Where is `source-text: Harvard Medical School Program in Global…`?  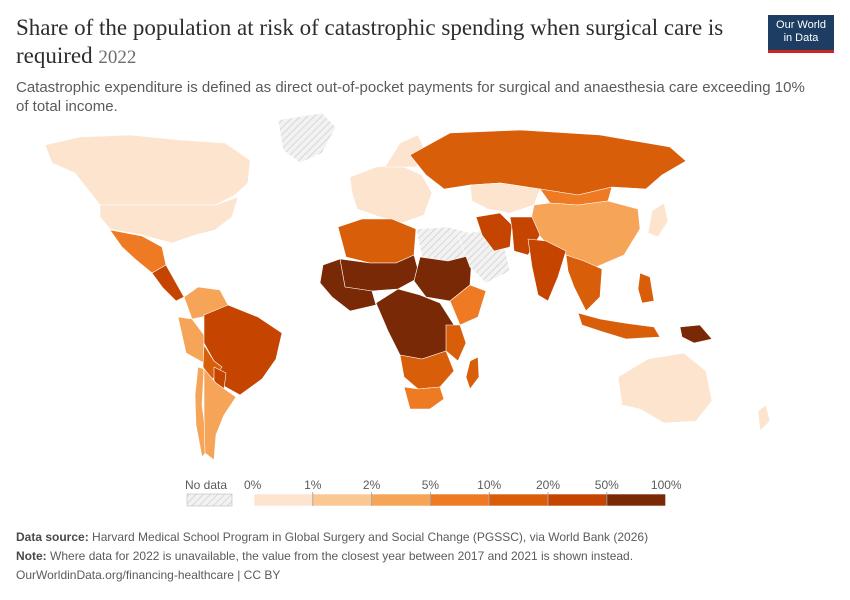
source-text: Harvard Medical School Program in Global… is located at coordinates (370, 537).